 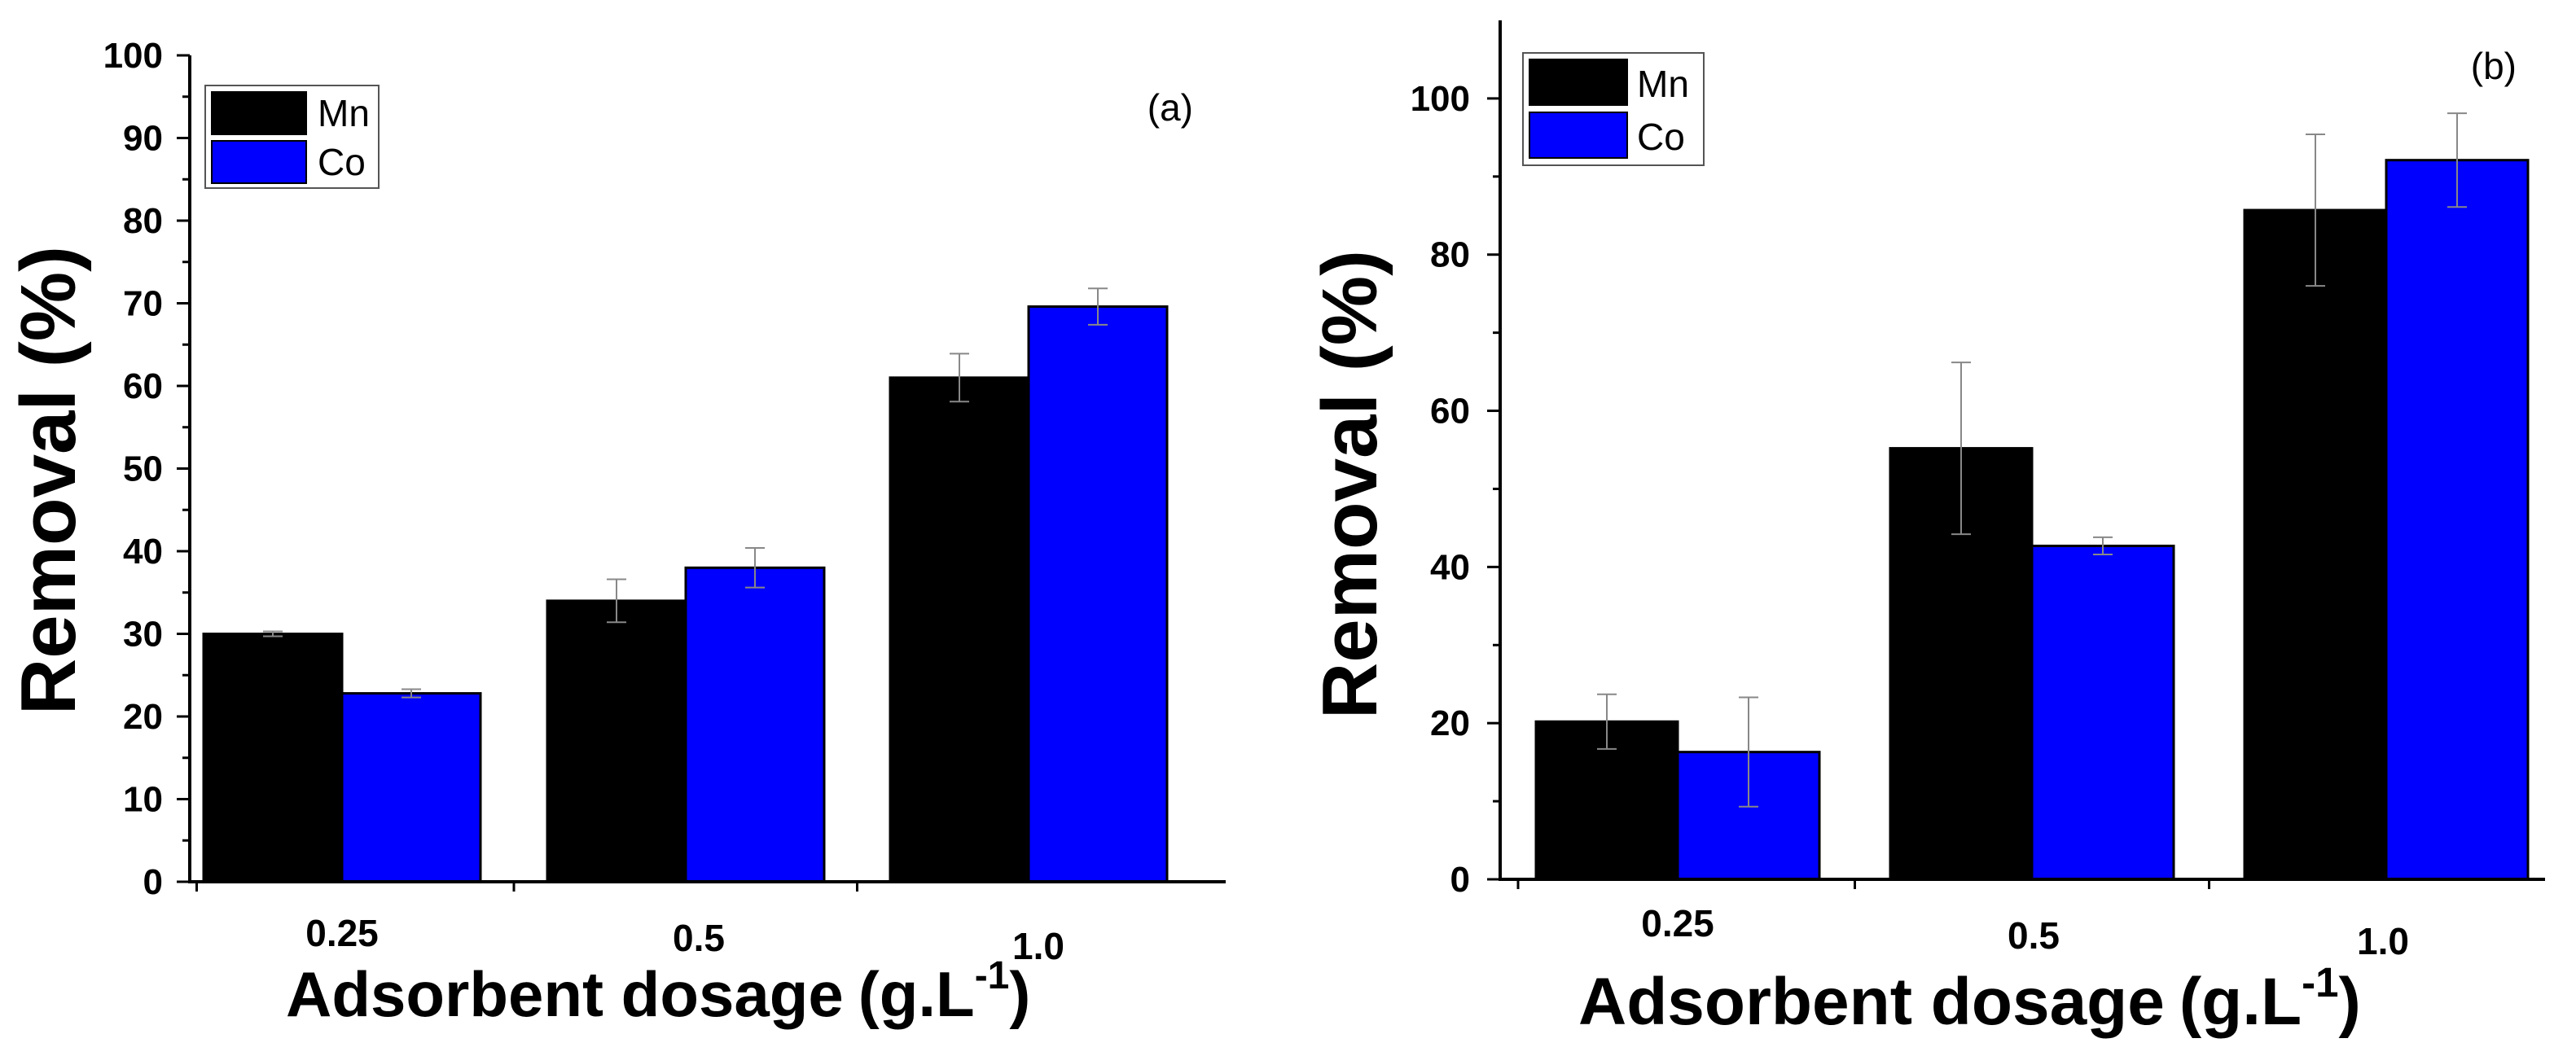 What do you see at coordinates (2494, 66) in the screenshot?
I see `panel-label: (b)` at bounding box center [2494, 66].